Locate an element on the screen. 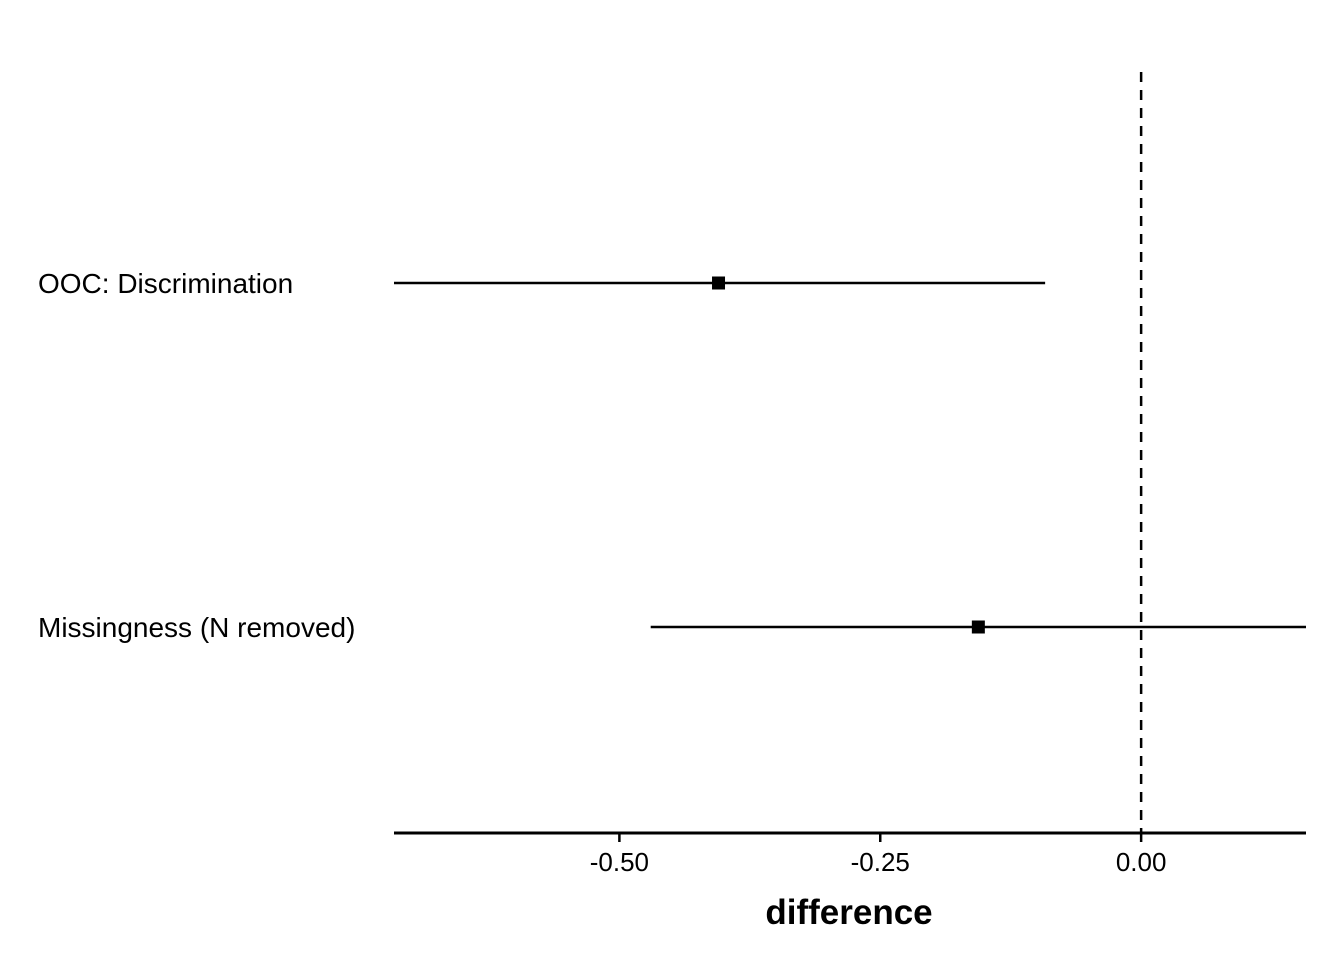 This screenshot has height=960, width=1344. category-label: Missingness (N removed) is located at coordinates (196, 627).